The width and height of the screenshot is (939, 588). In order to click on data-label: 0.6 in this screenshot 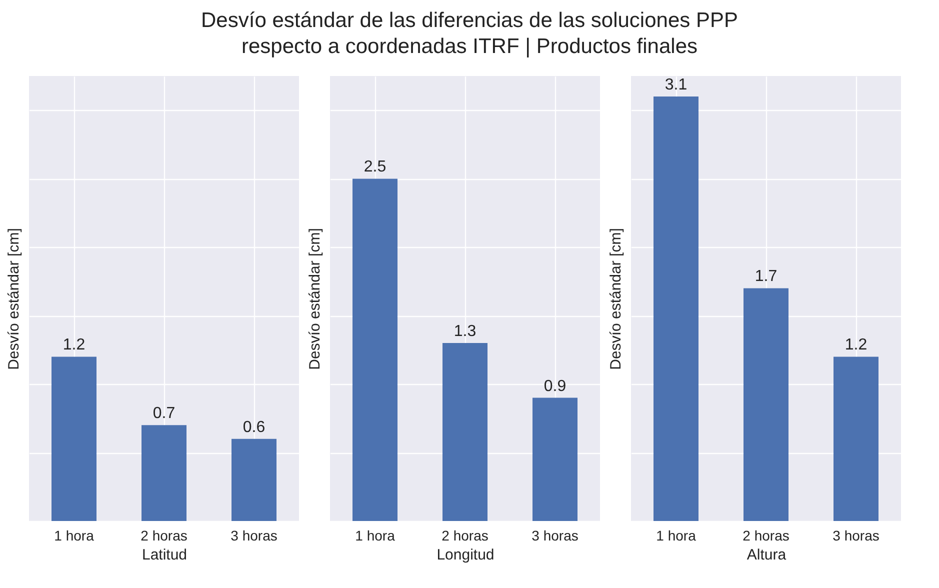, I will do `click(254, 427)`.